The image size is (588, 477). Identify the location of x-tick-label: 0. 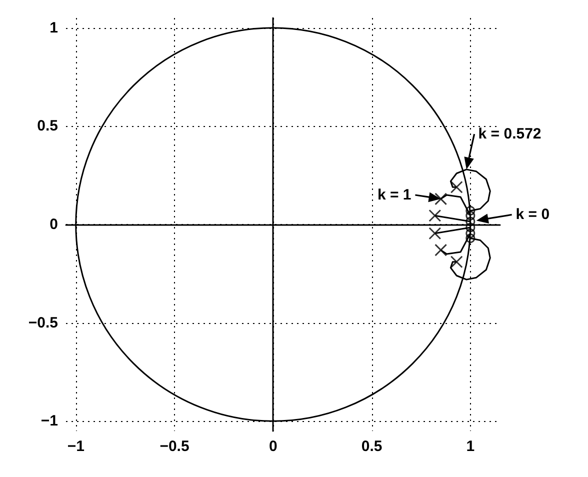
(273, 446).